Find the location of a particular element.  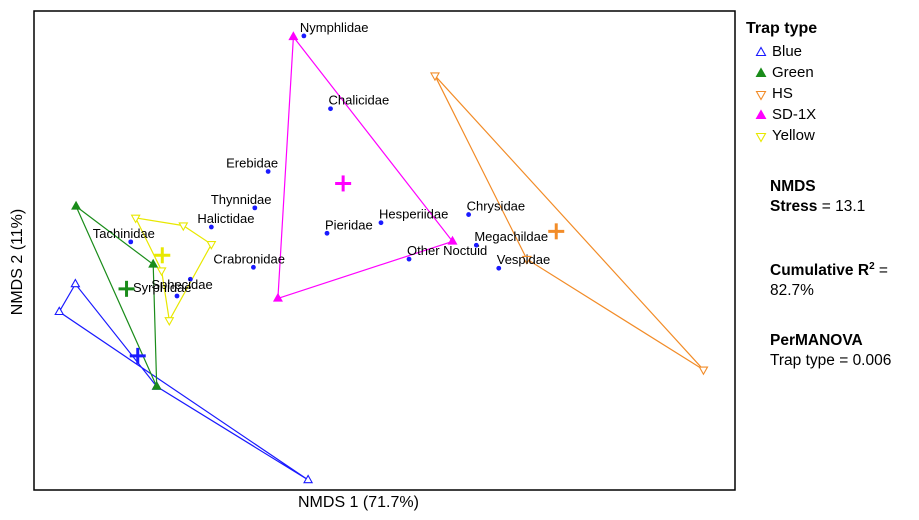

legend-item-sd-1x: SD-1X is located at coordinates (785, 114).